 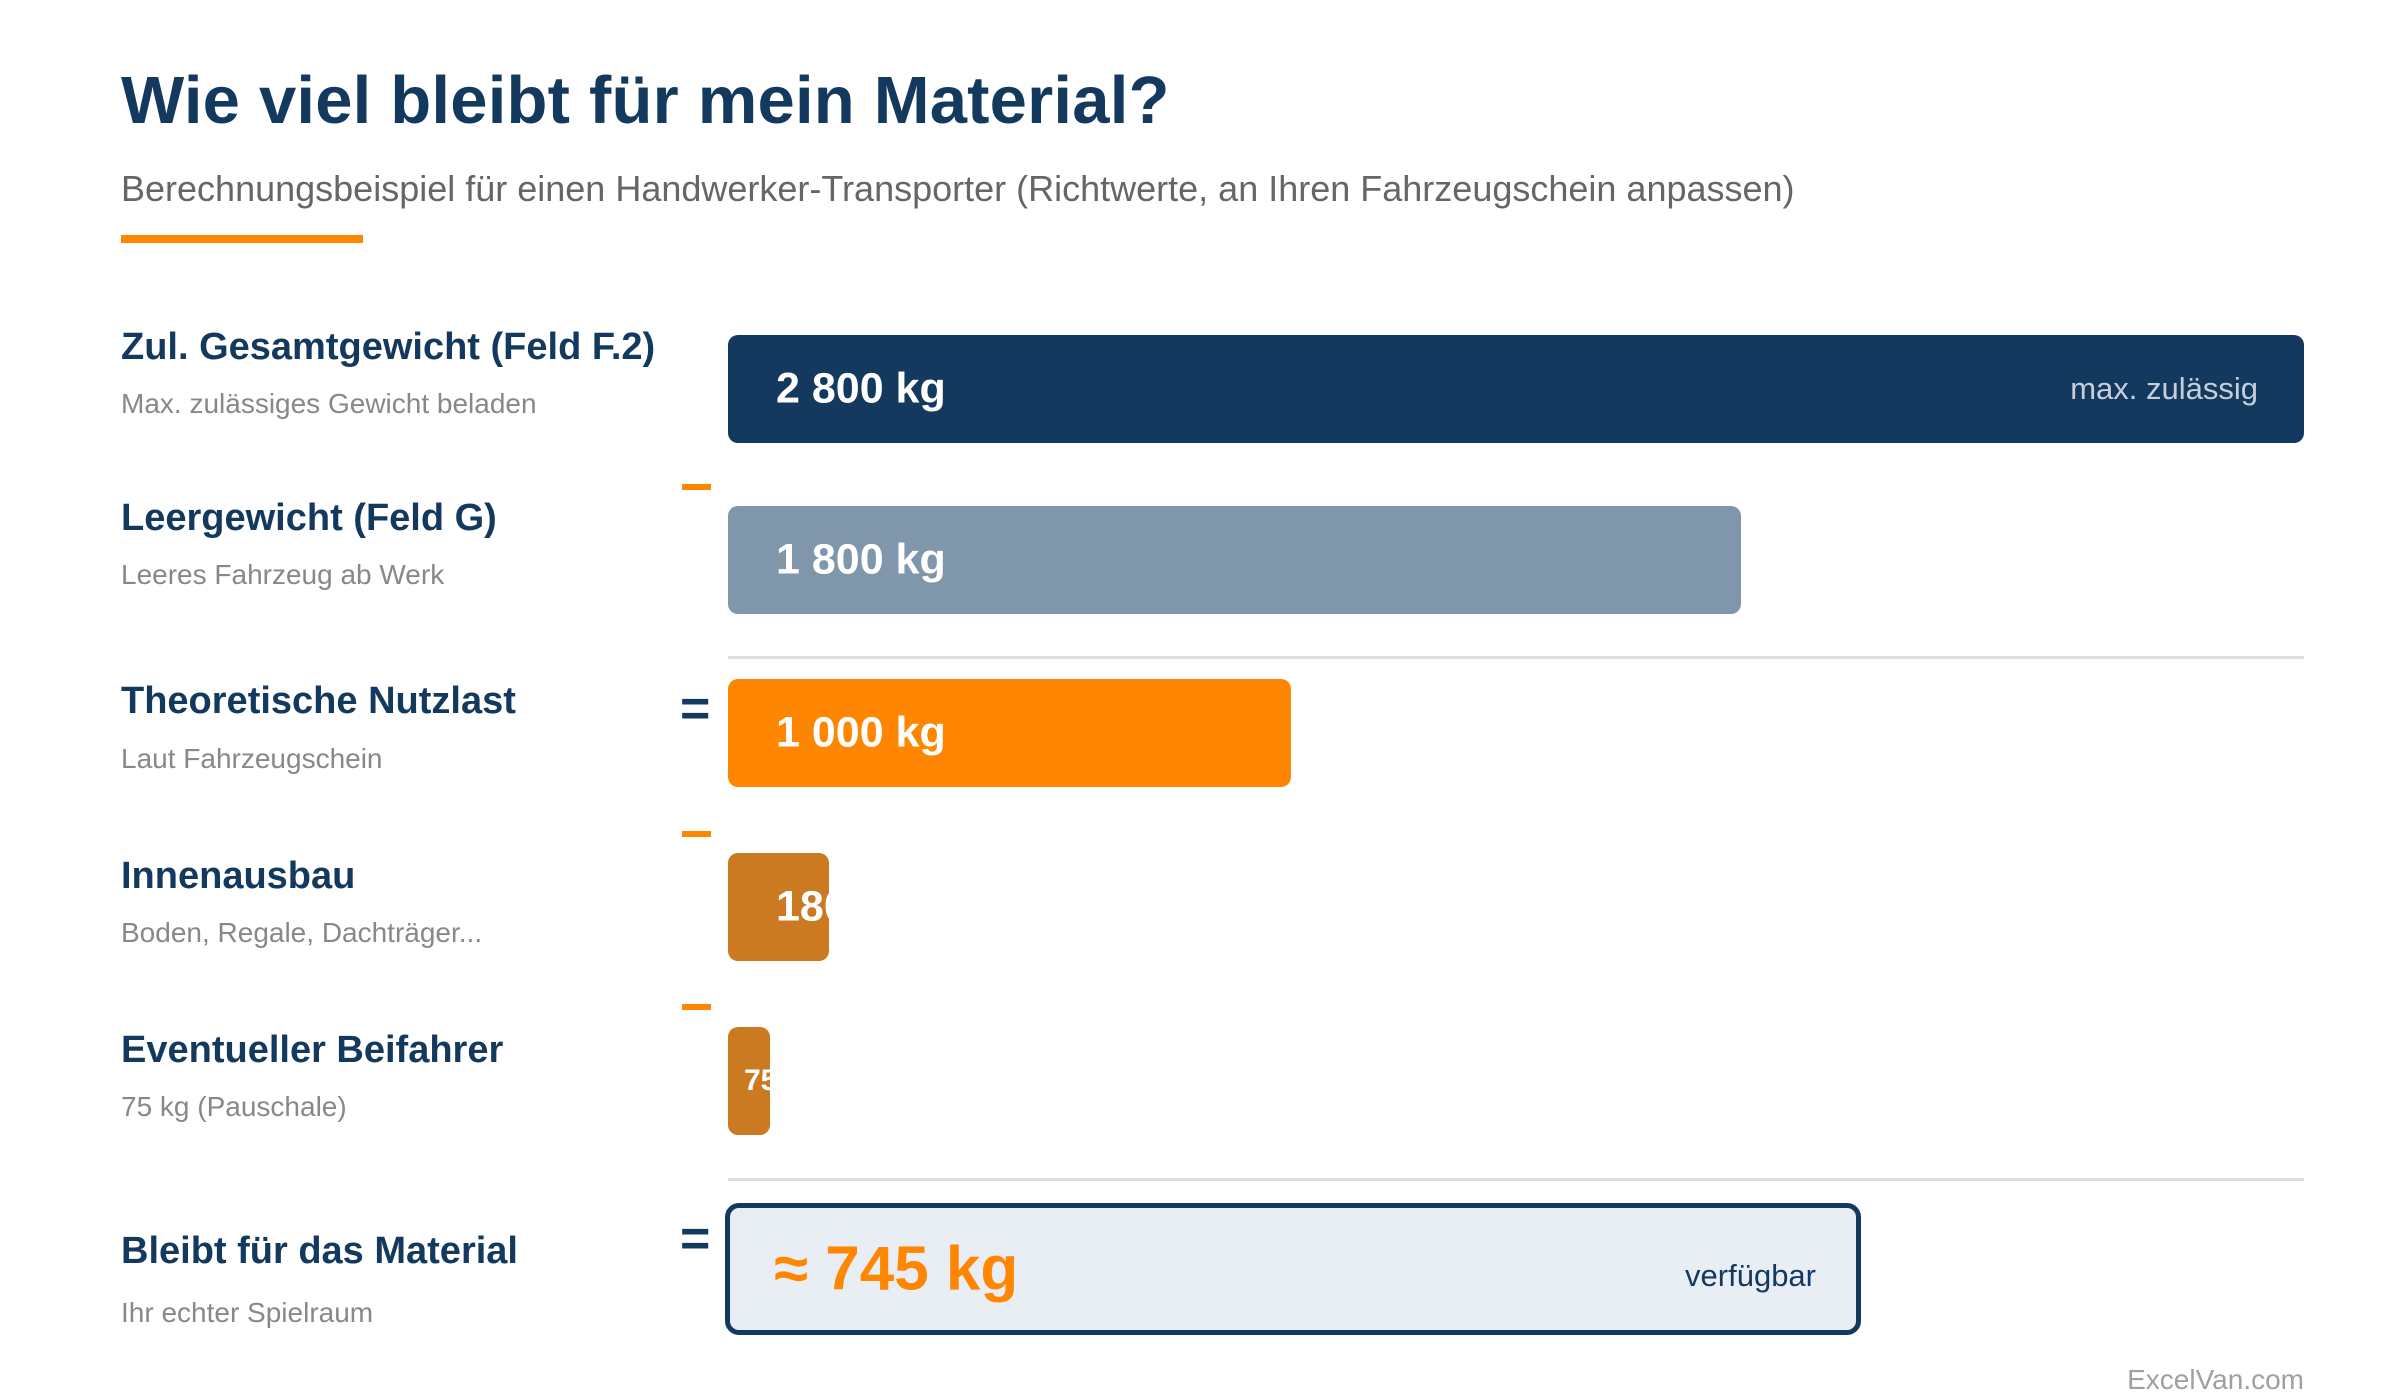 I want to click on row-label-innenausbau: Innenausbau, so click(x=238, y=876).